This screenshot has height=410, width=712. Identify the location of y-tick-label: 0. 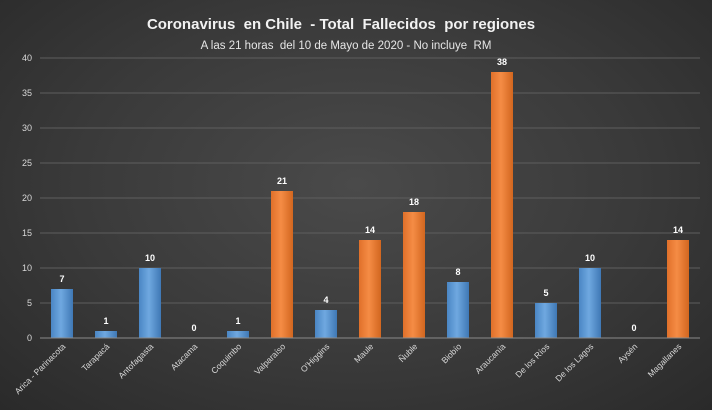
(29, 338).